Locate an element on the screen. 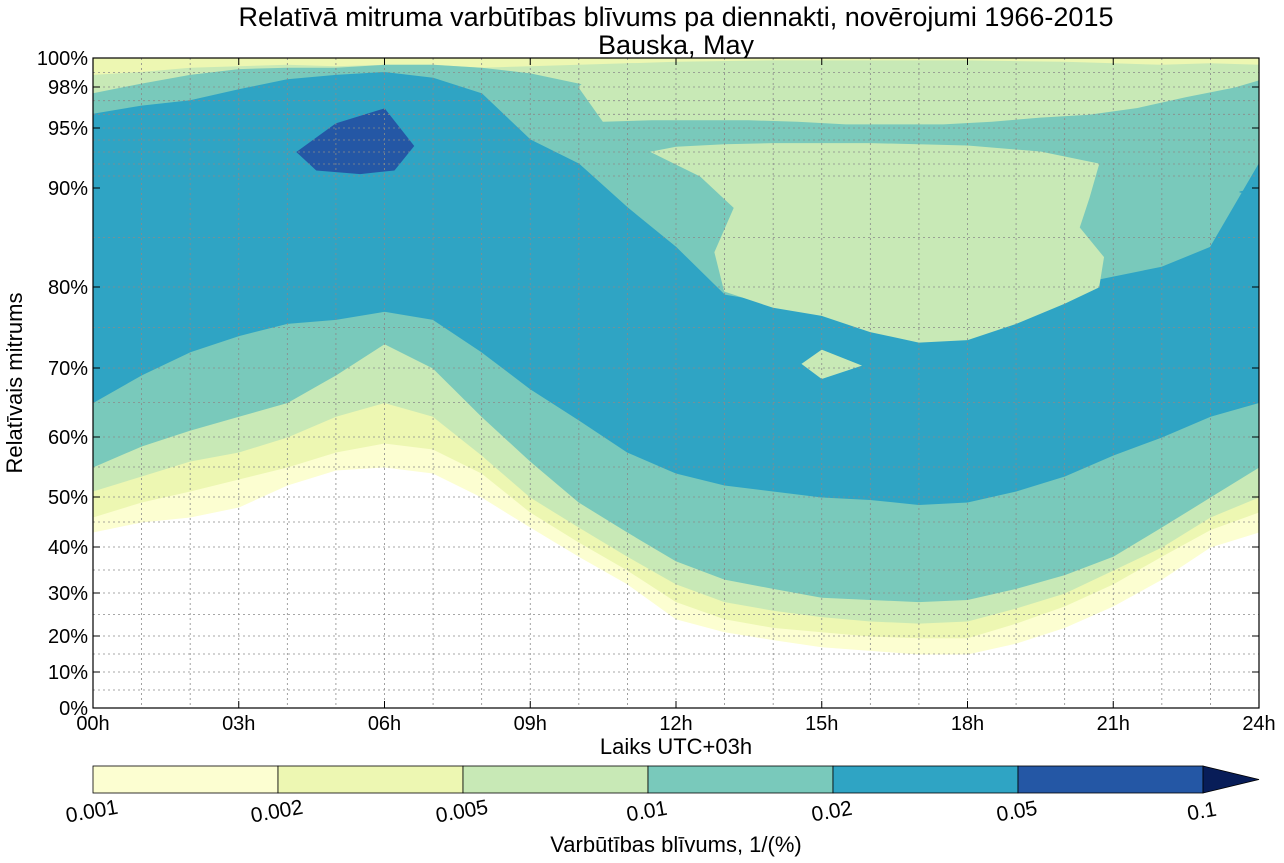 The image size is (1284, 863). x-tick-label: 03h is located at coordinates (238, 724).